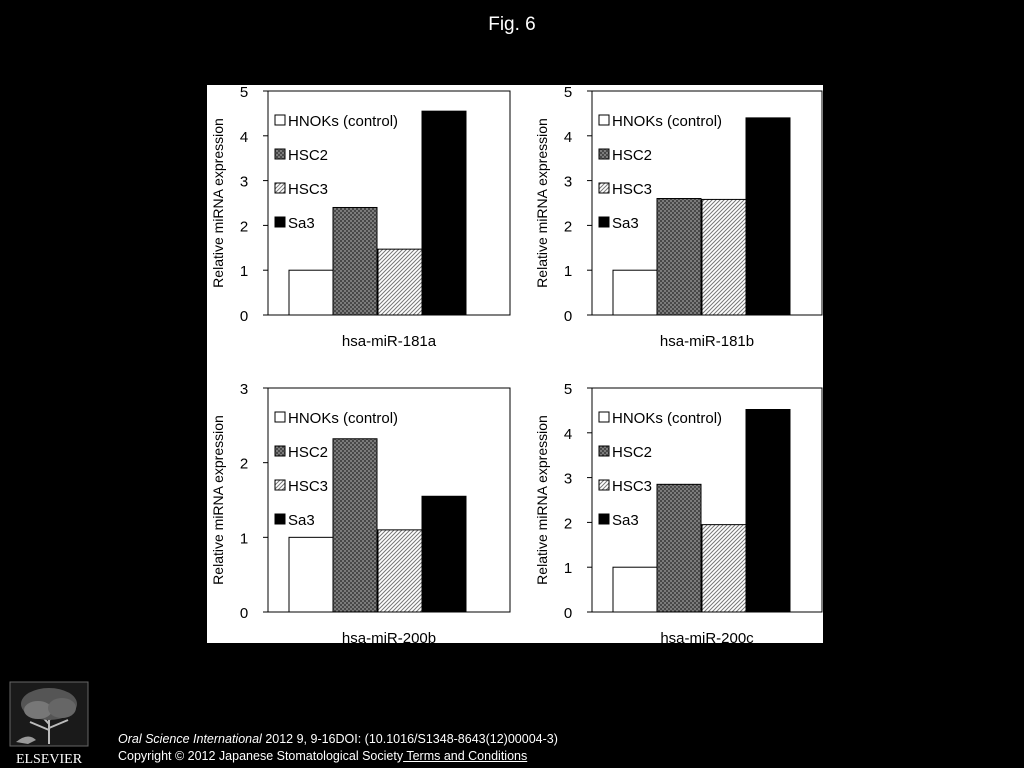 The height and width of the screenshot is (768, 1024). Describe the element at coordinates (389, 341) in the screenshot. I see `x-axis-label: hsa-miR-181a` at that location.